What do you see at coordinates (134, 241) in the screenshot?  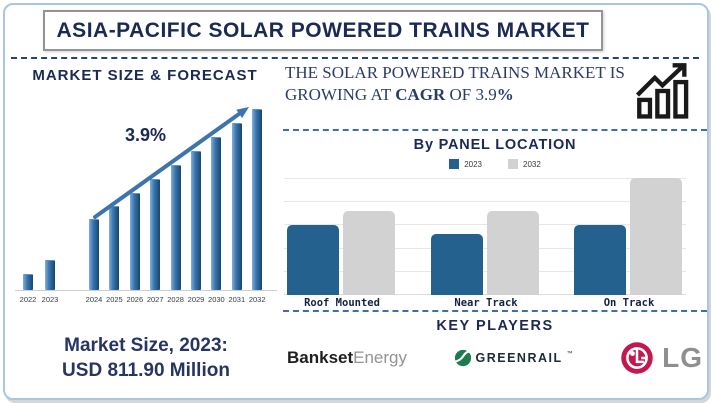 I see `forecast-bar-2026` at bounding box center [134, 241].